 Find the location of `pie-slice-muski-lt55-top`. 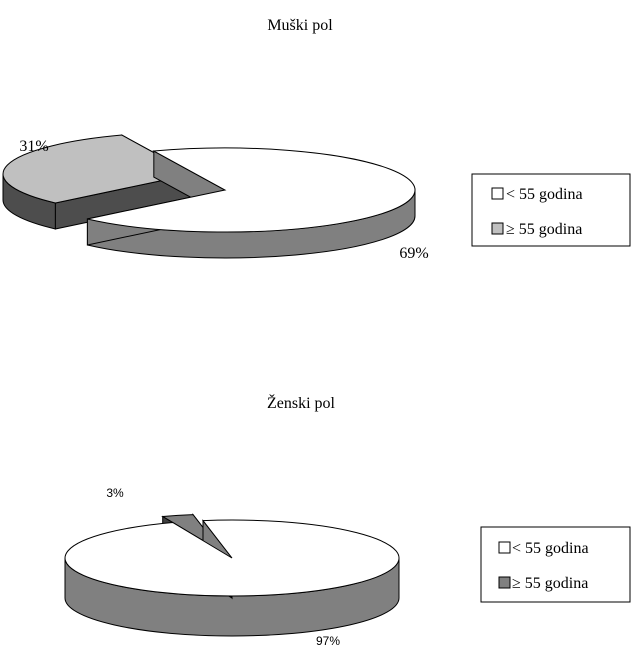

pie-slice-muski-lt55-top is located at coordinates (251, 190).